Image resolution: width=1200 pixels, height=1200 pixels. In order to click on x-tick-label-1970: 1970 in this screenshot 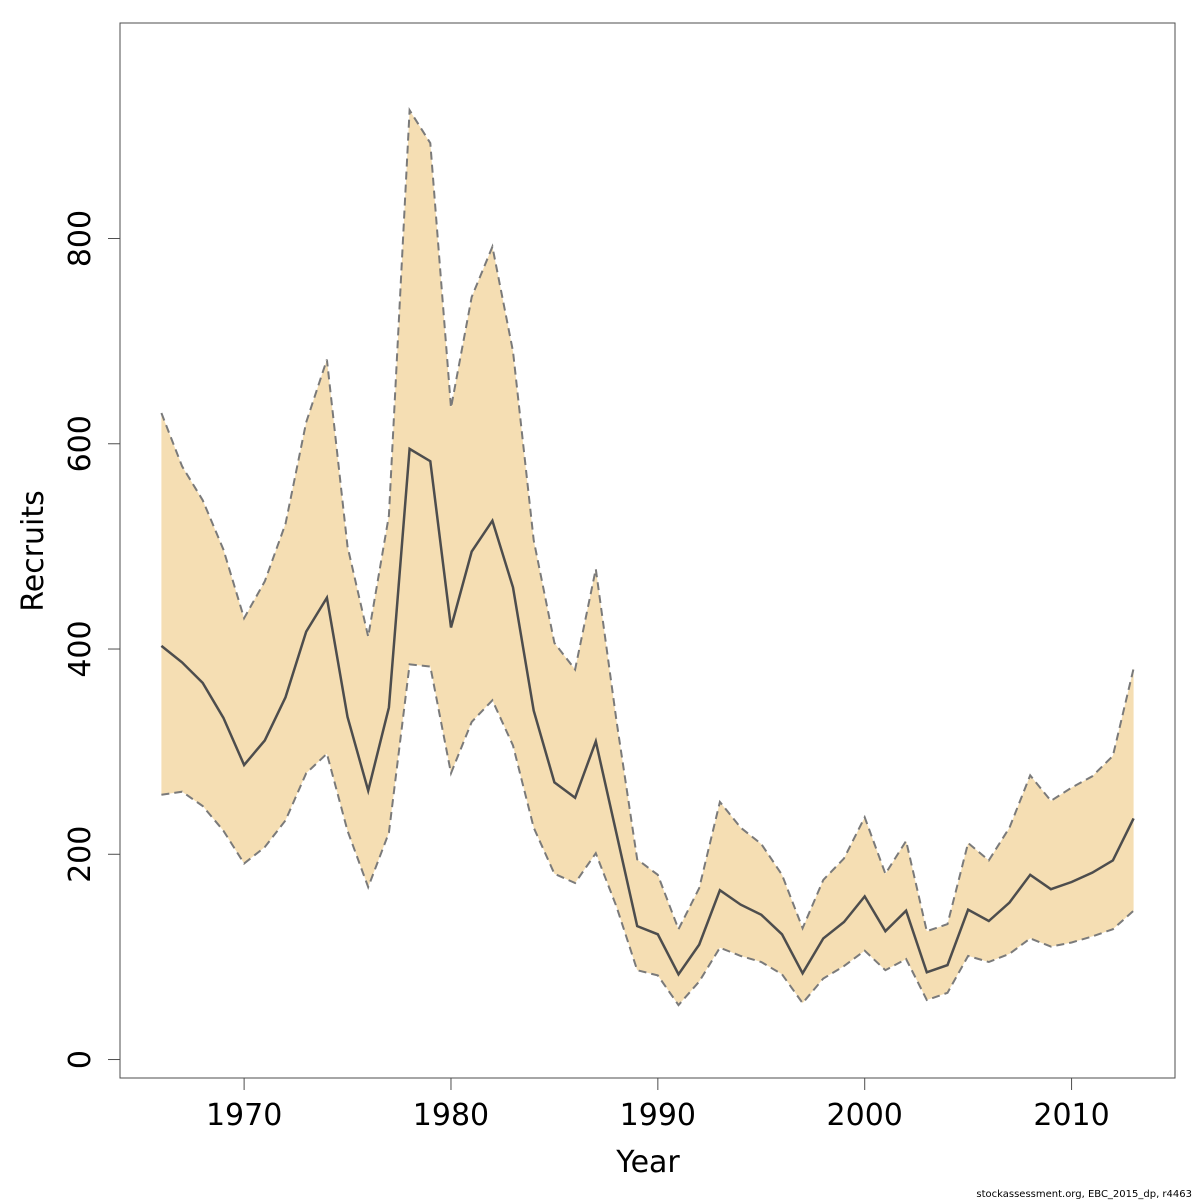, I will do `click(244, 1115)`.